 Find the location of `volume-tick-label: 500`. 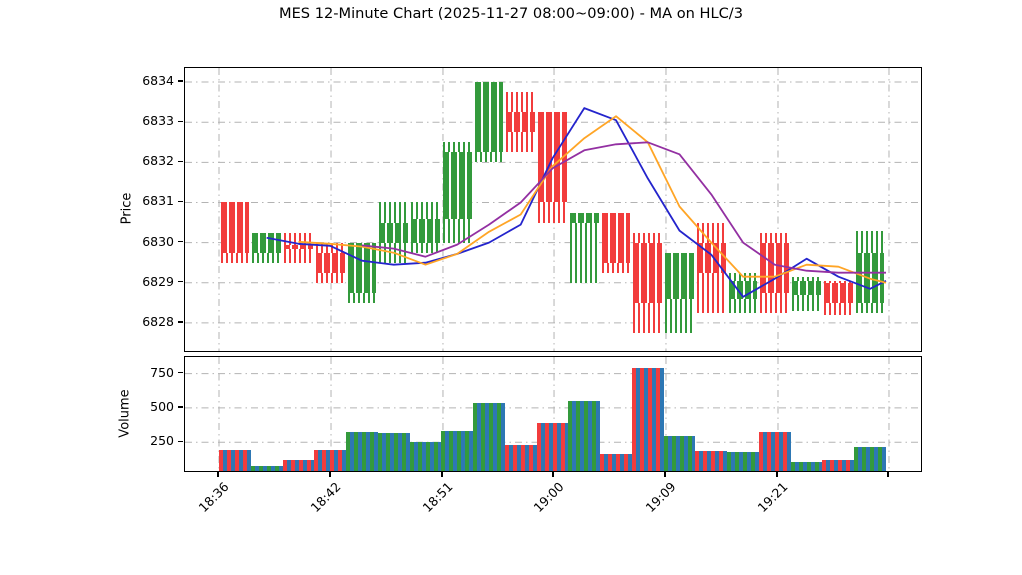

volume-tick-label: 500 is located at coordinates (162, 406).